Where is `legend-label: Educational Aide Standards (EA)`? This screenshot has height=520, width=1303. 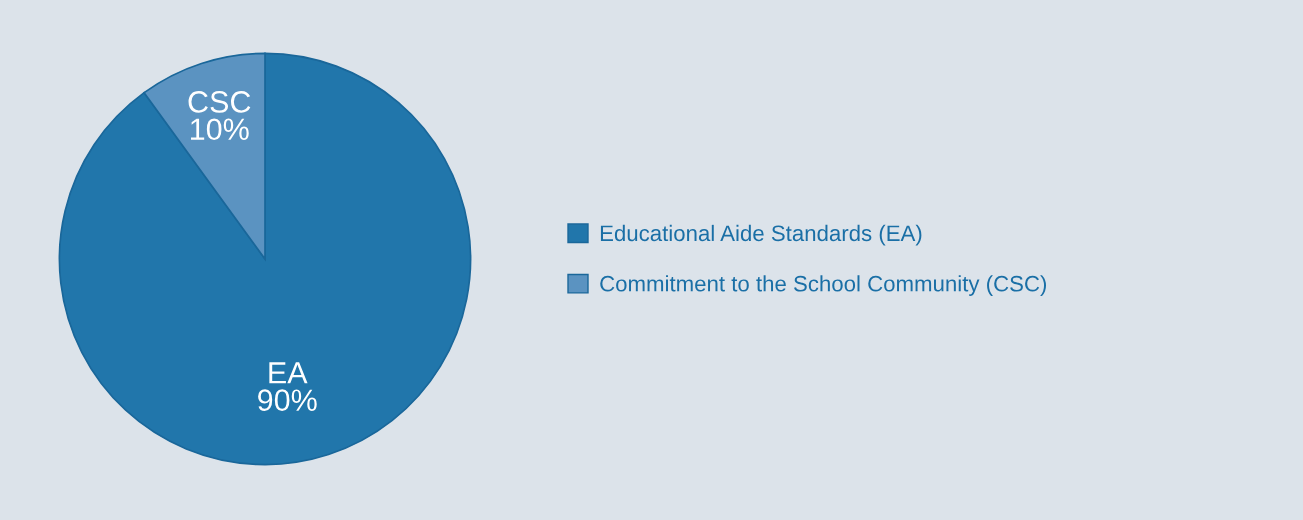 legend-label: Educational Aide Standards (EA) is located at coordinates (761, 235).